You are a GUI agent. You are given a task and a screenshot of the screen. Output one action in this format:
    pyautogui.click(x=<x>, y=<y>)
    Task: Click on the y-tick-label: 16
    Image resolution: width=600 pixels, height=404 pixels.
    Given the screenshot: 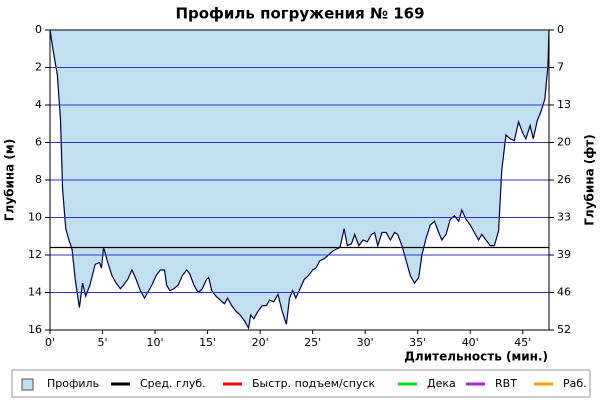 What is the action you would take?
    pyautogui.click(x=35, y=329)
    